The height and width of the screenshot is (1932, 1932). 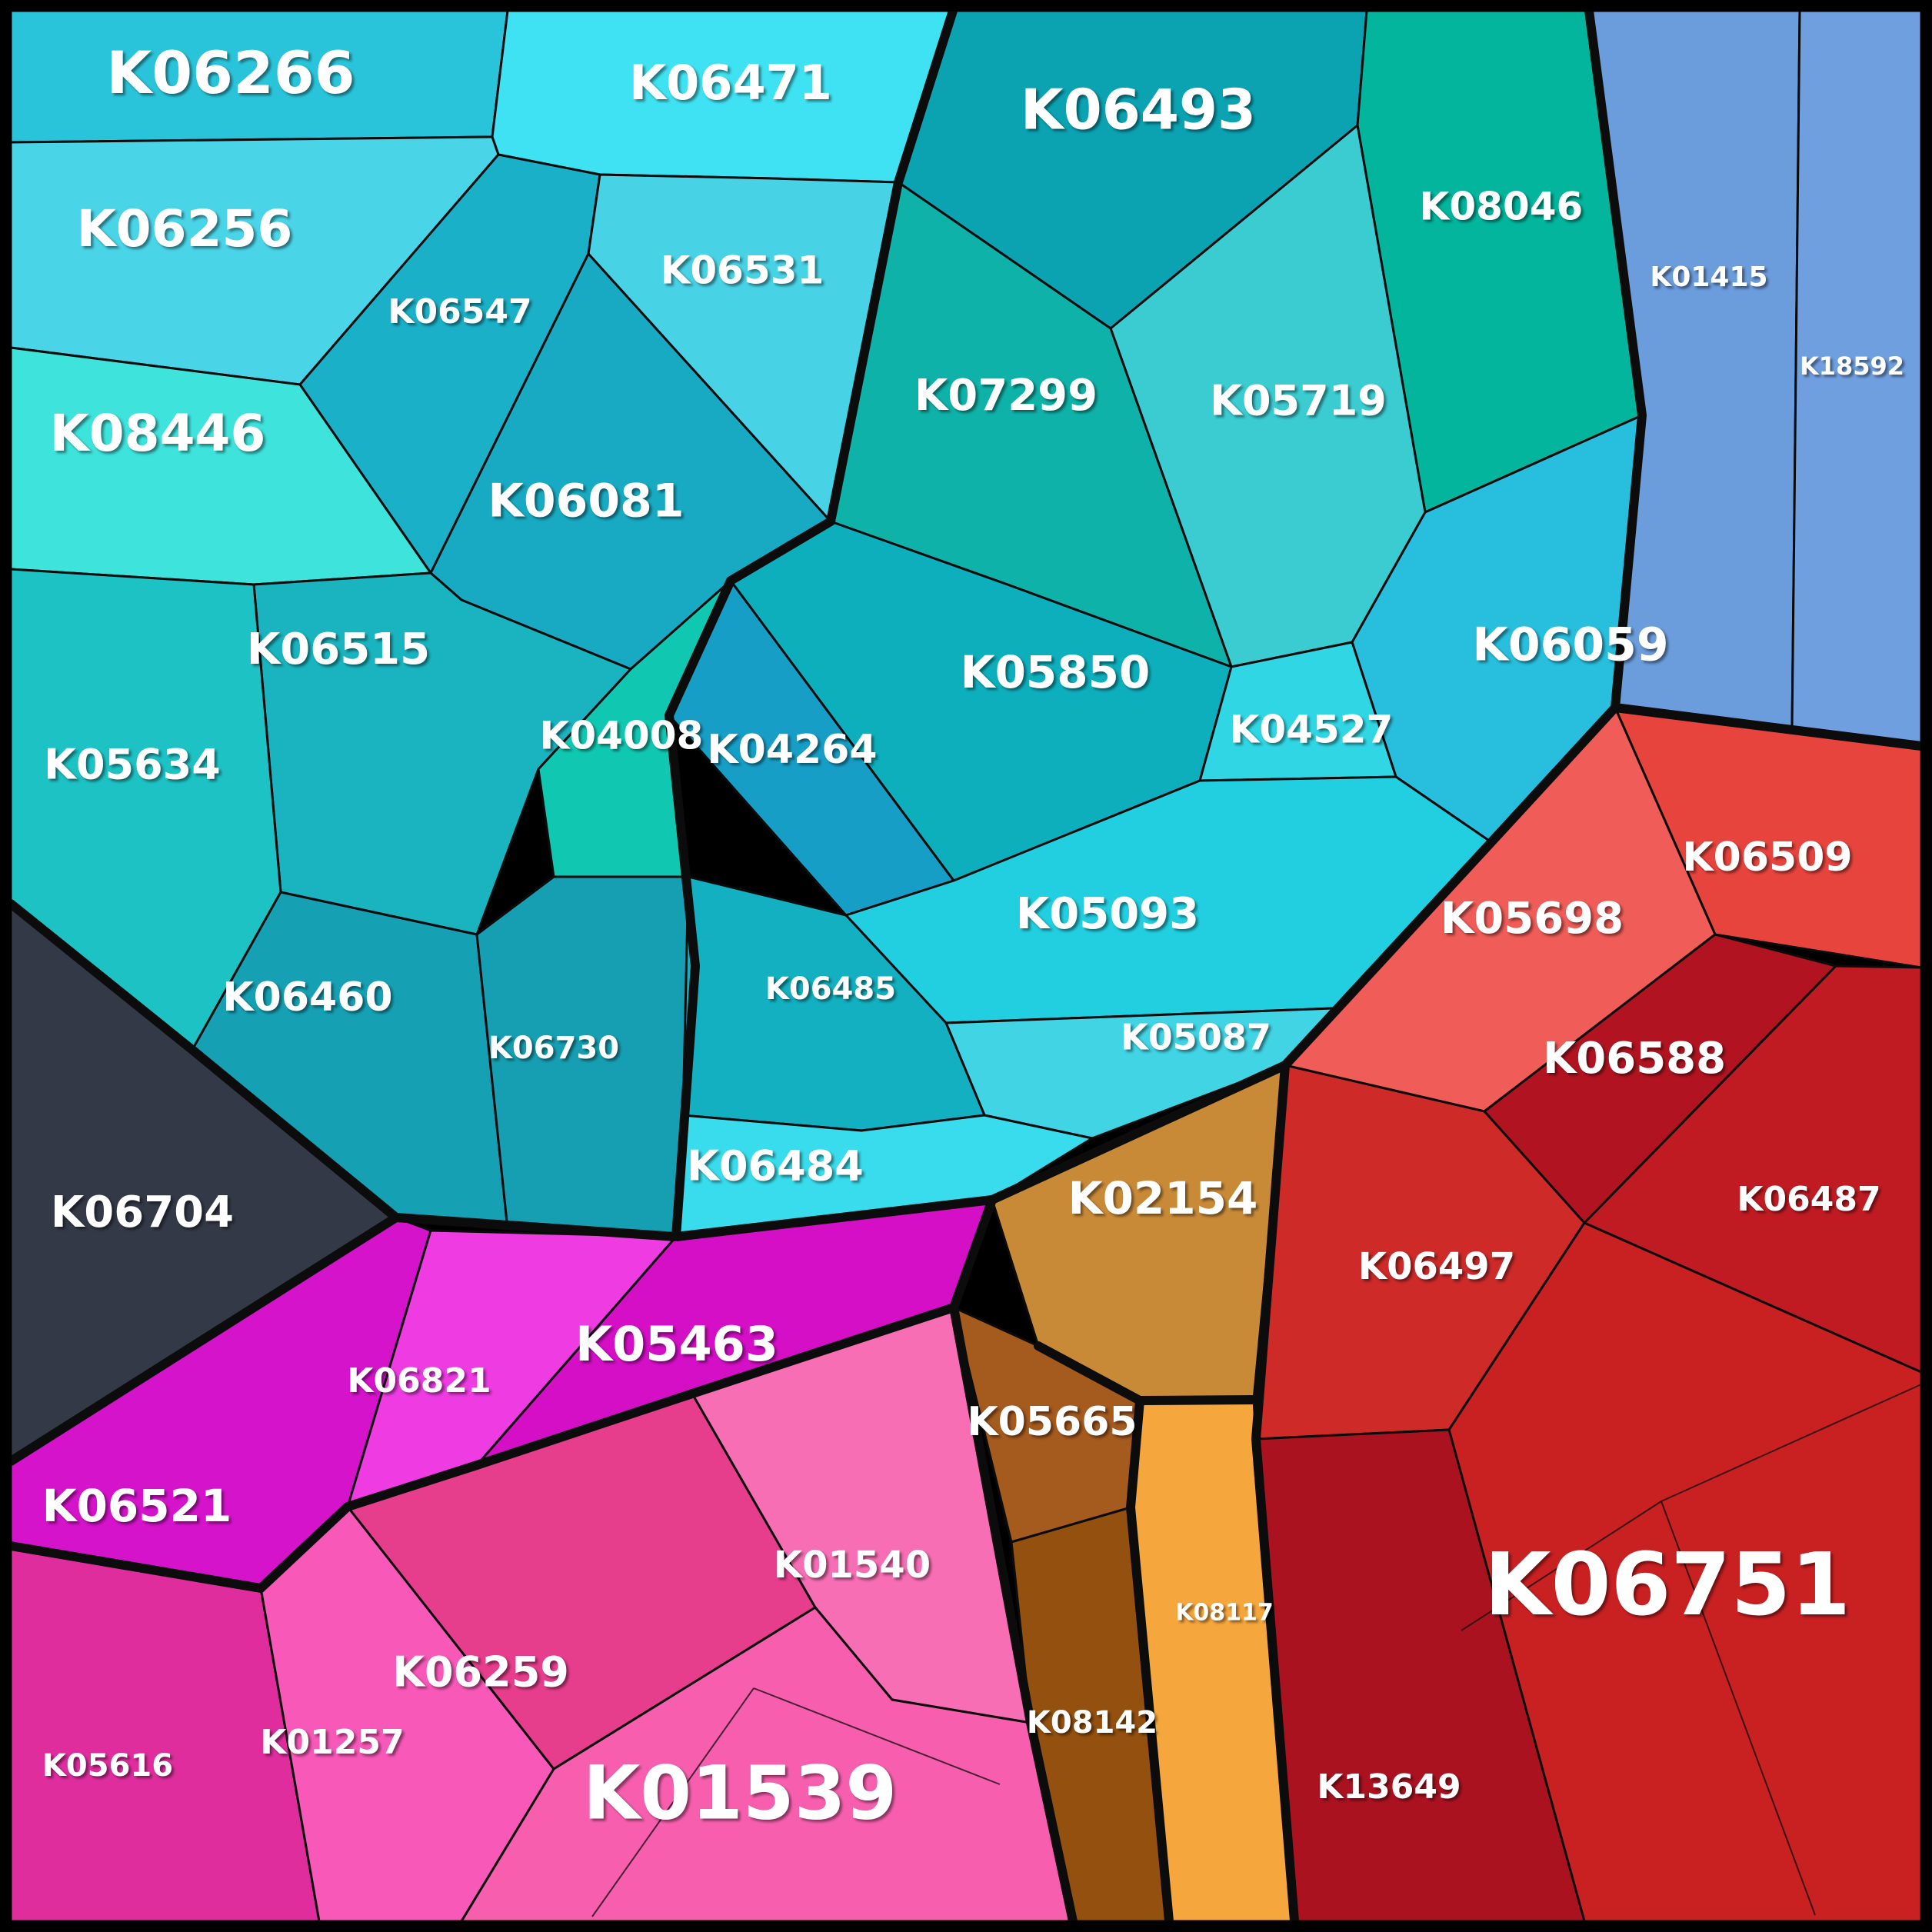 I want to click on cell-label-K06730: K06730, so click(x=553, y=1048).